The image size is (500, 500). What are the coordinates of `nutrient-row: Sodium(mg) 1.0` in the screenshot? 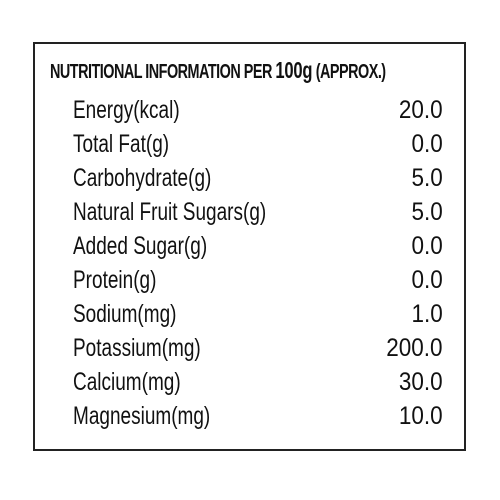 It's located at (258, 315).